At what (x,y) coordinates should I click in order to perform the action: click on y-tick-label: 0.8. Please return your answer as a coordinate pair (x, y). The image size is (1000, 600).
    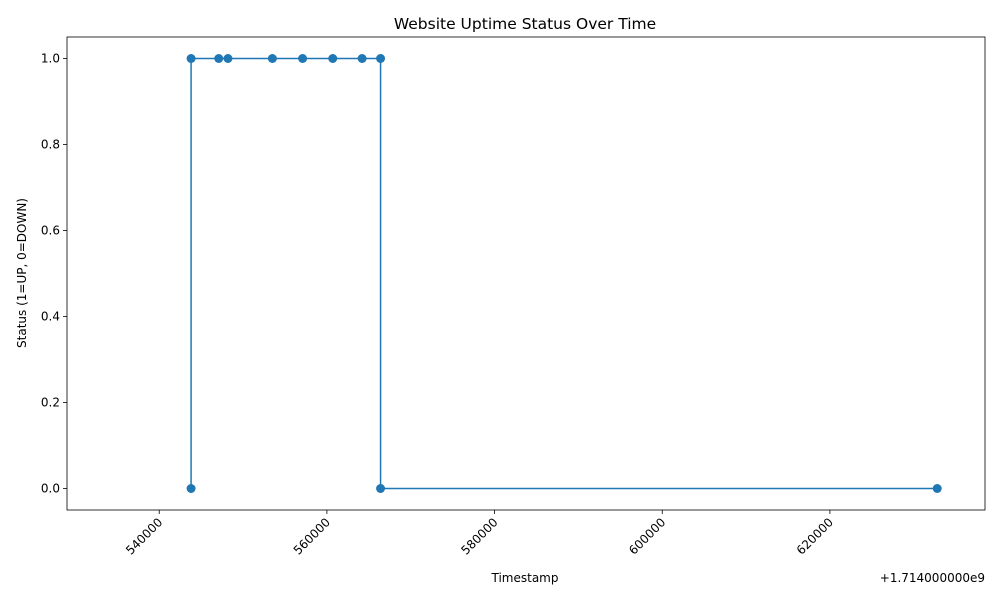
    Looking at the image, I should click on (50, 145).